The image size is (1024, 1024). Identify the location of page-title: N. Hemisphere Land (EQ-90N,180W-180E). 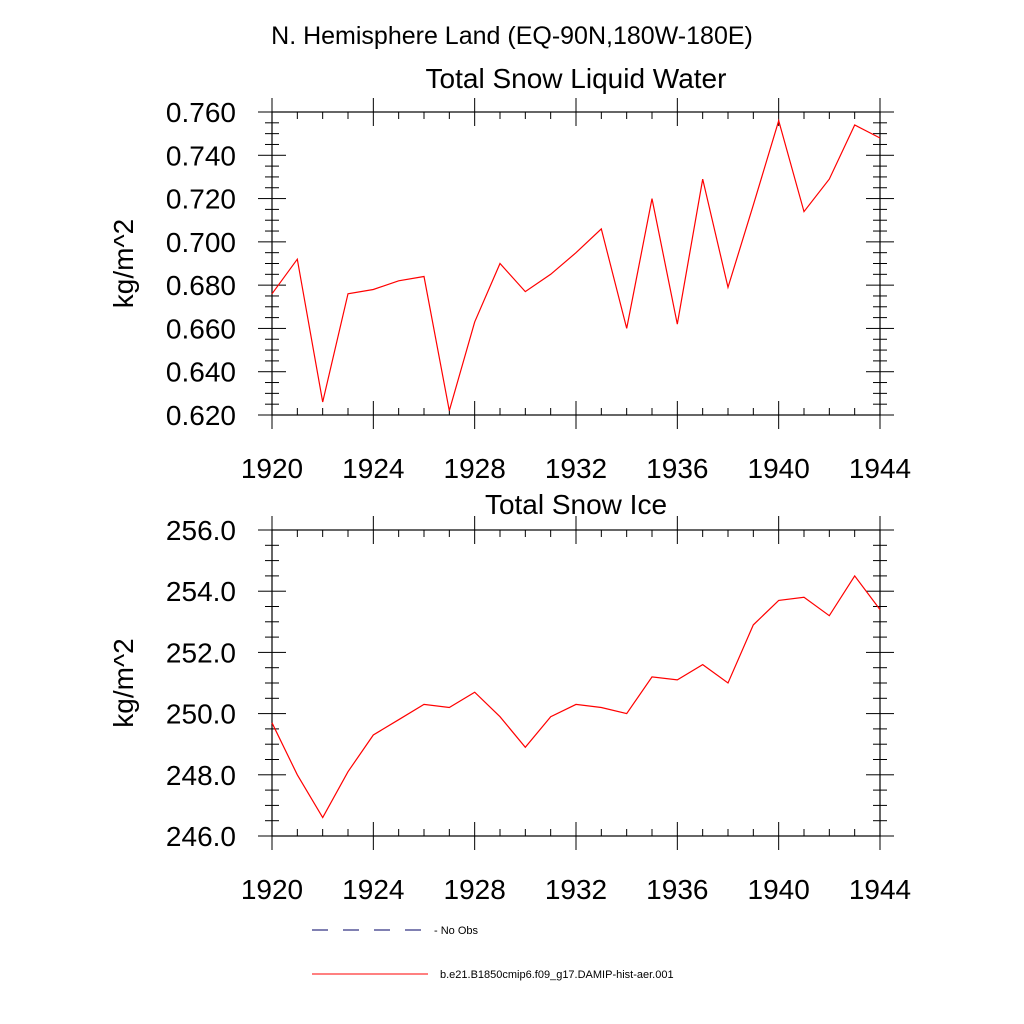
(512, 36).